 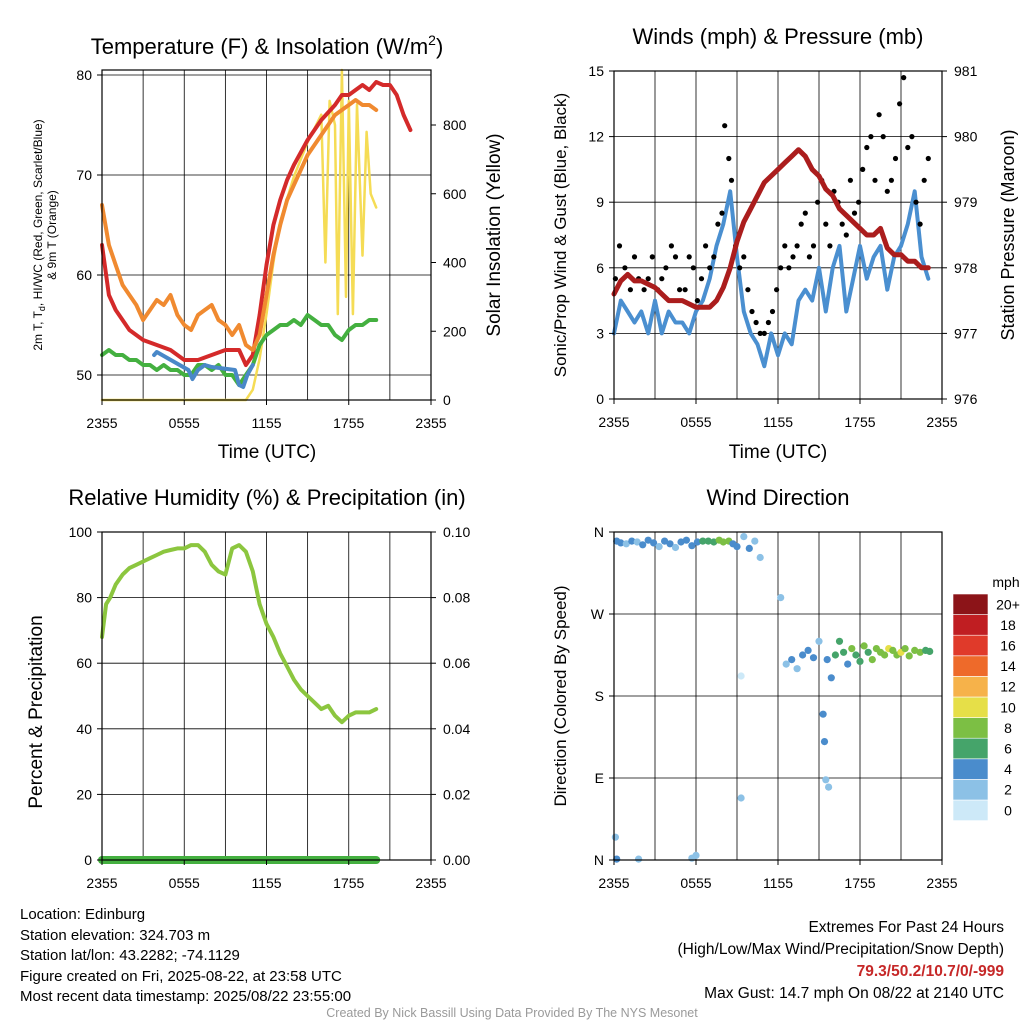 What do you see at coordinates (84, 794) in the screenshot?
I see `y-tick-label: 20` at bounding box center [84, 794].